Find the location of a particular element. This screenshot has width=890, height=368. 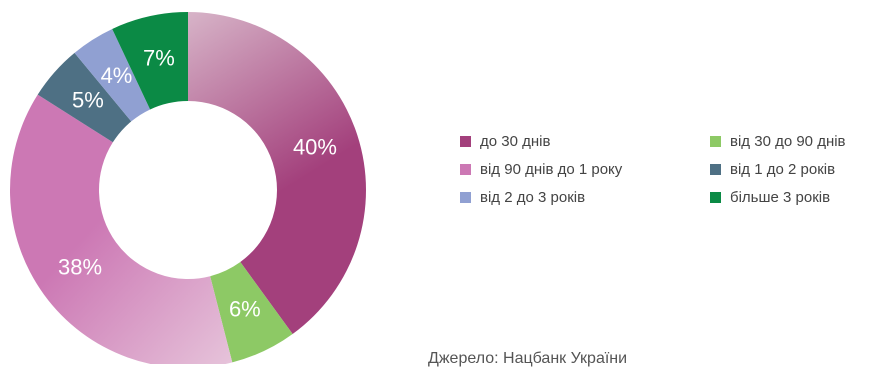

slice-label-2: 6% is located at coordinates (245, 309).